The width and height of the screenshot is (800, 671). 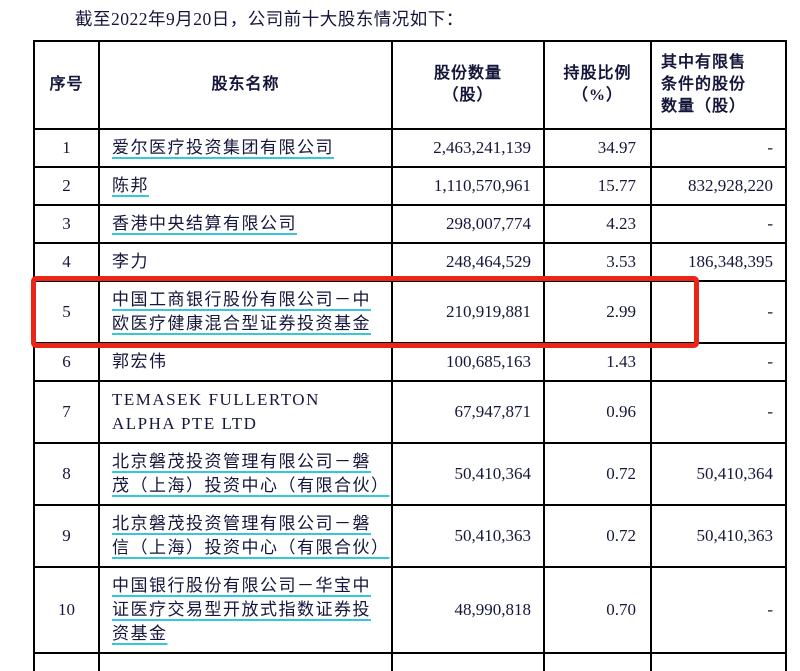 What do you see at coordinates (468, 474) in the screenshot?
I see `shares-cell: 50,410,364` at bounding box center [468, 474].